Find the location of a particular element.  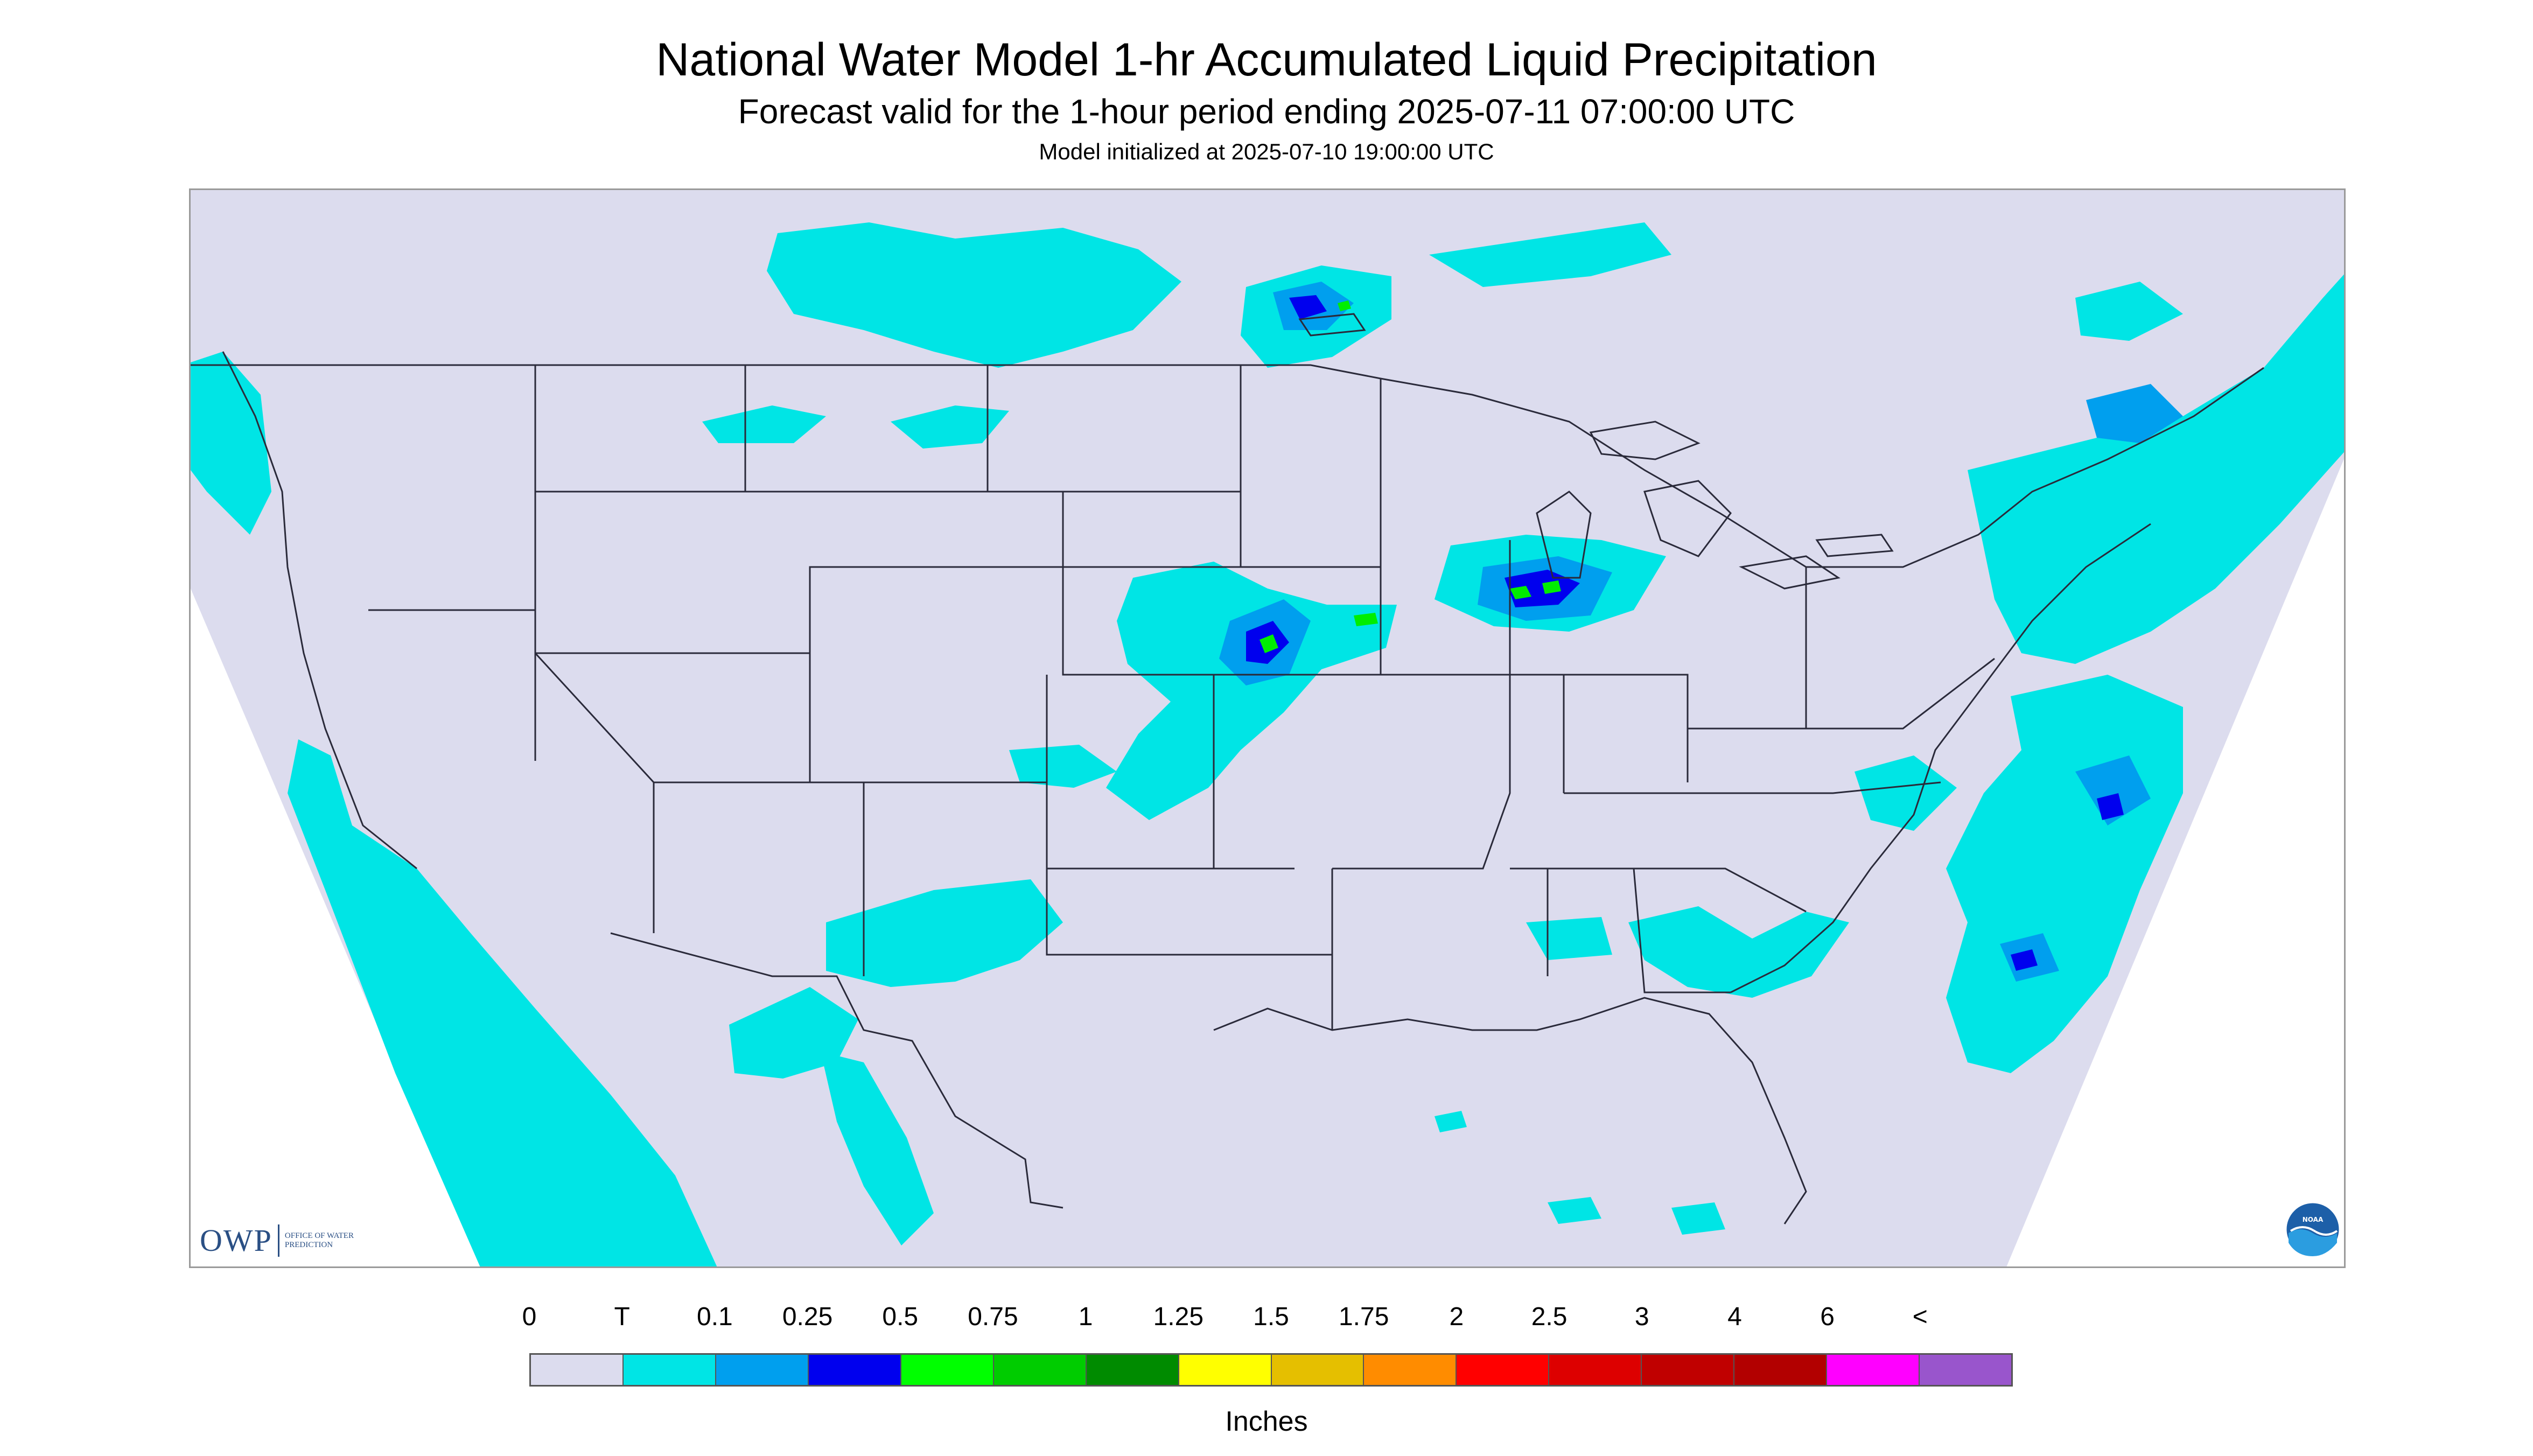

legend-label: 0.75 is located at coordinates (993, 1317).